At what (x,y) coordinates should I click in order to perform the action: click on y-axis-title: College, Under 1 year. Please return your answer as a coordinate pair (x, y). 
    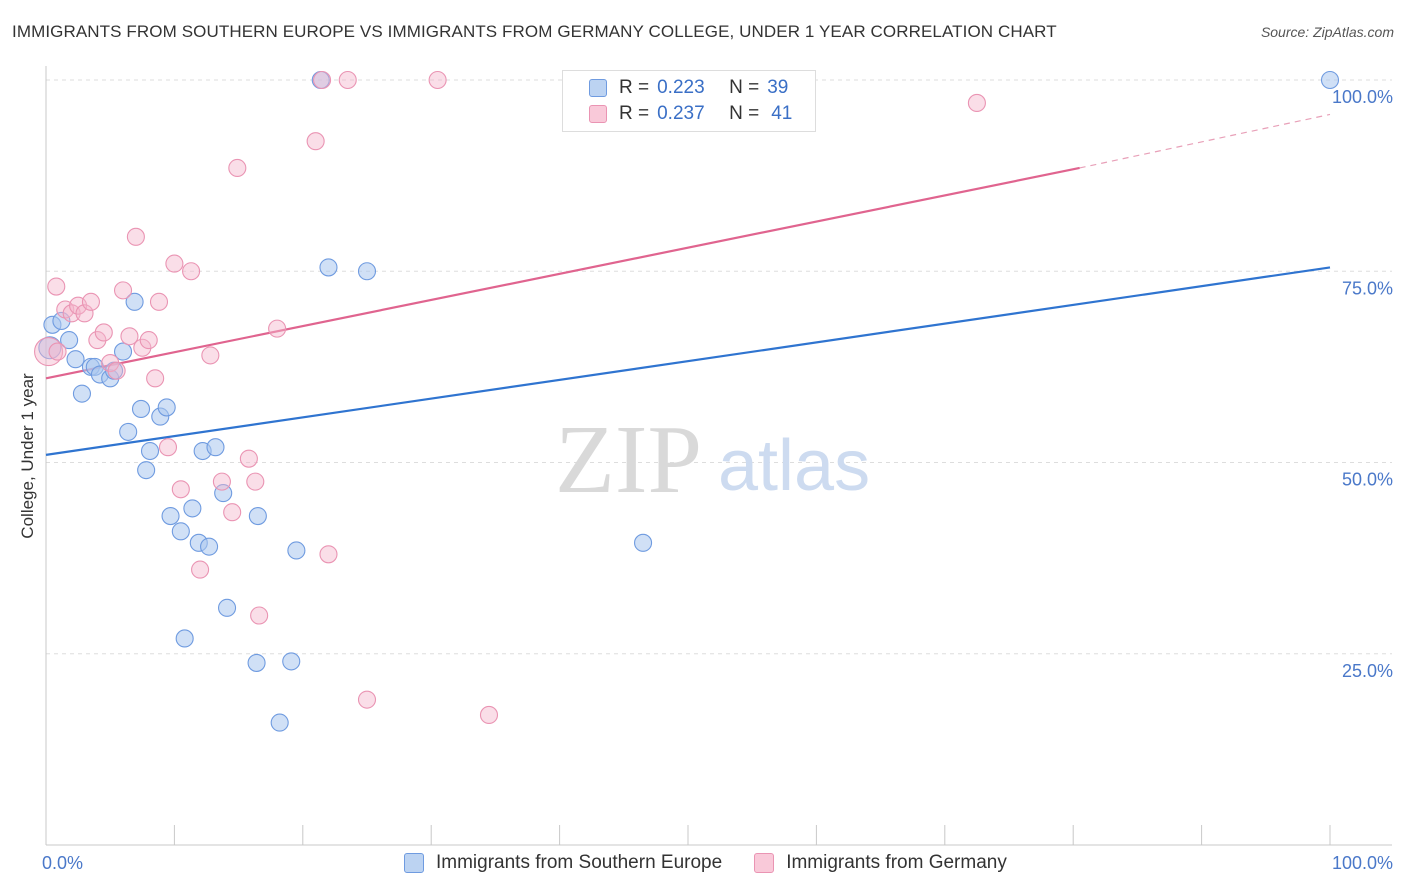
    Looking at the image, I should click on (27, 456).